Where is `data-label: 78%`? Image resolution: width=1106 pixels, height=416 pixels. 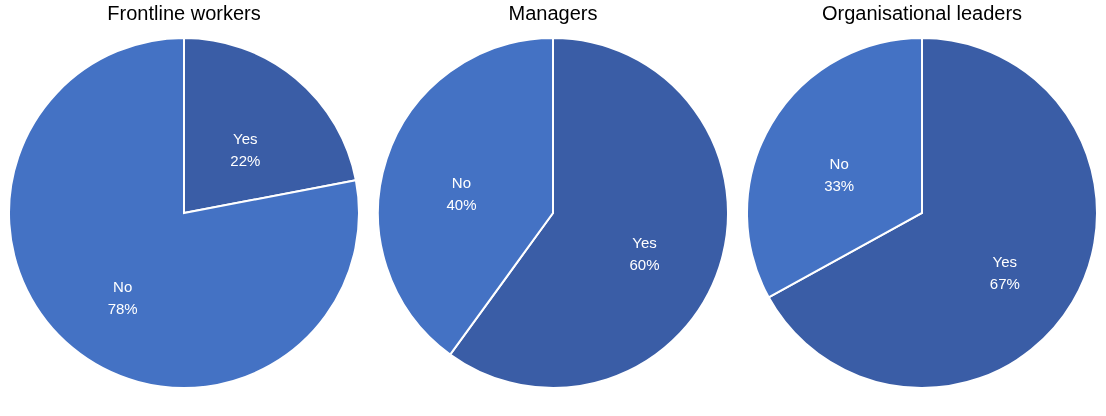 data-label: 78% is located at coordinates (122, 309).